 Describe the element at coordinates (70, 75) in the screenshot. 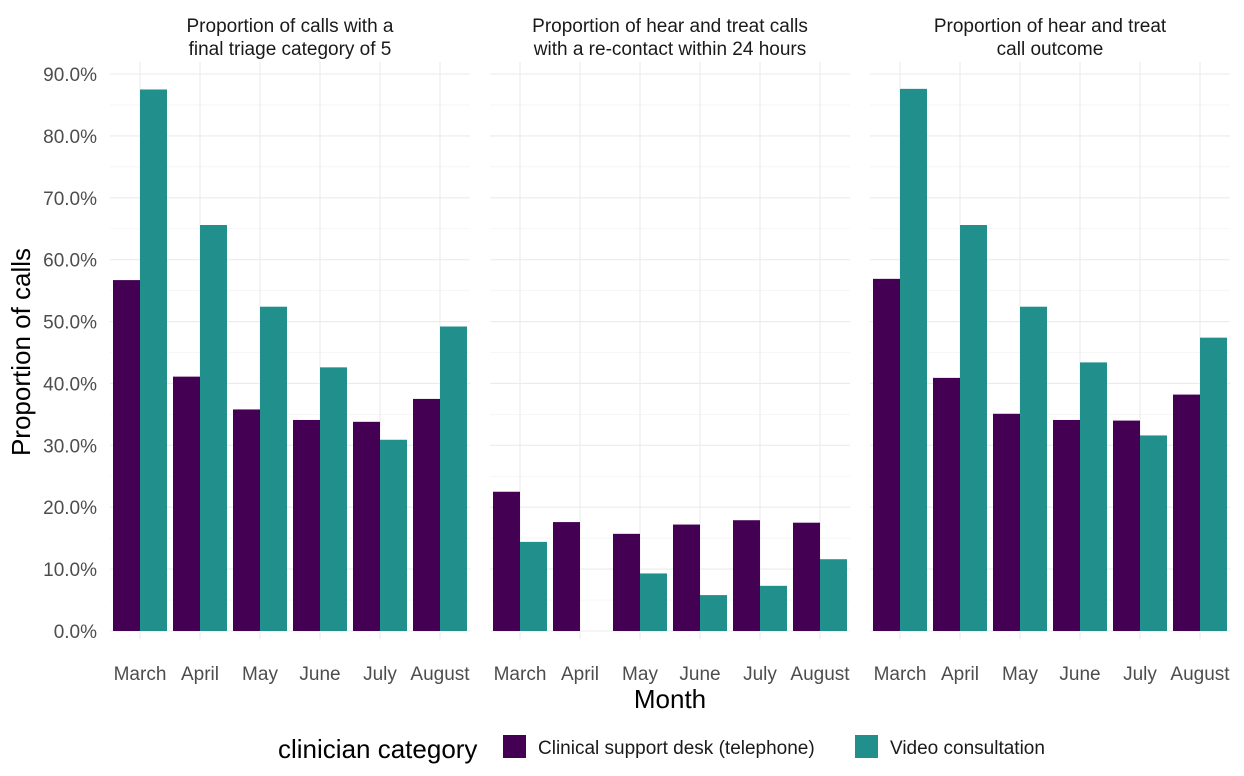

I see `y-tick-label: 90.0%` at that location.